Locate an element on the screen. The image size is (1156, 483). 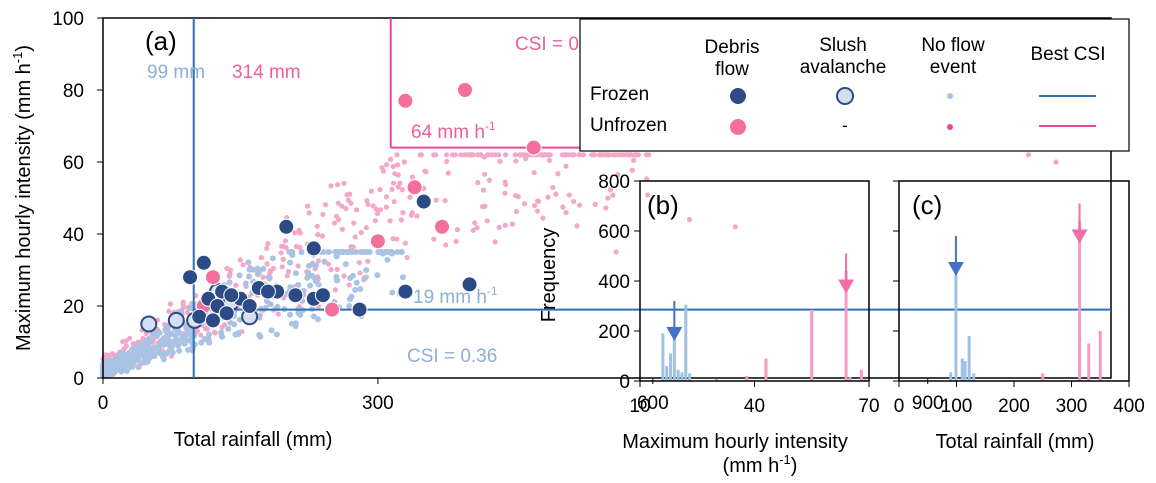
x-tick-label-c: 100 is located at coordinates (957, 406).